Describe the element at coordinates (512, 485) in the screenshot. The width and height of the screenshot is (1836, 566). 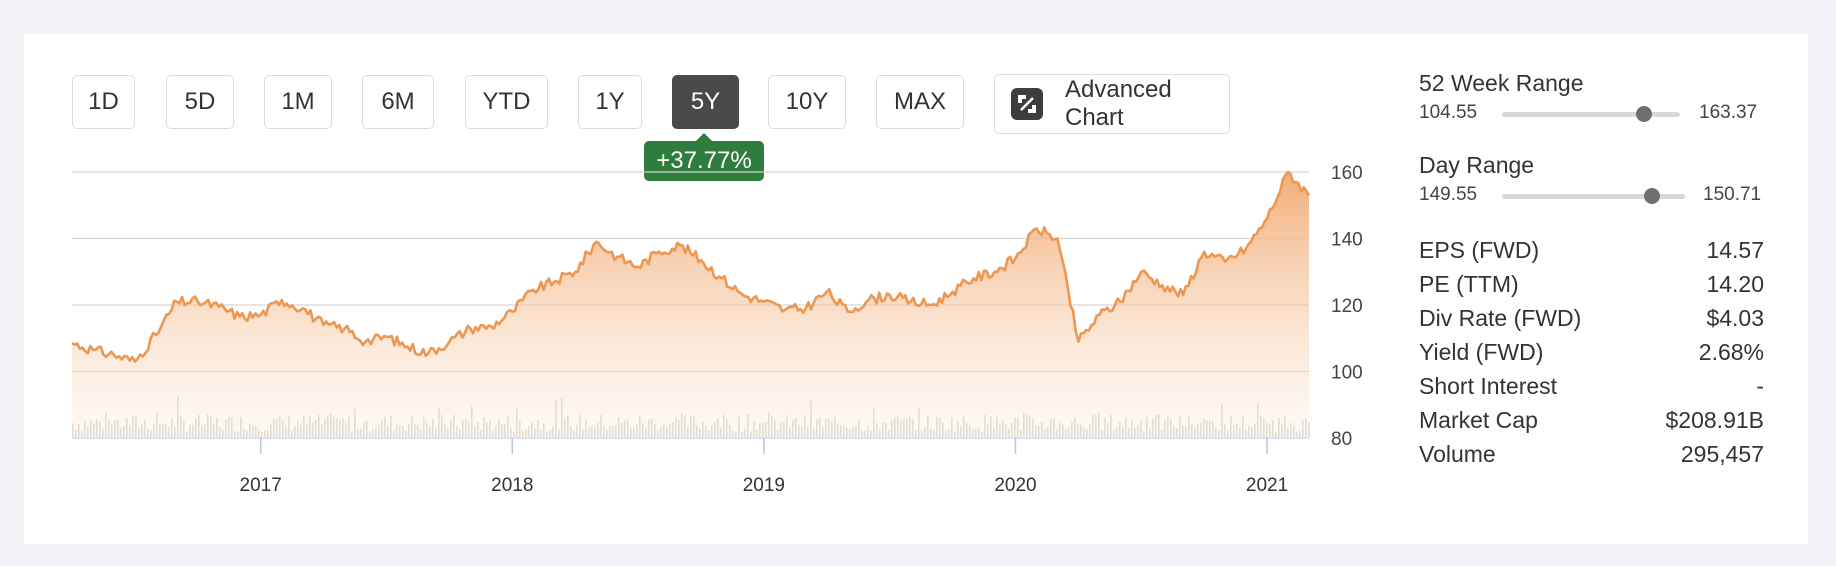
I see `x-tick-label: 2018` at that location.